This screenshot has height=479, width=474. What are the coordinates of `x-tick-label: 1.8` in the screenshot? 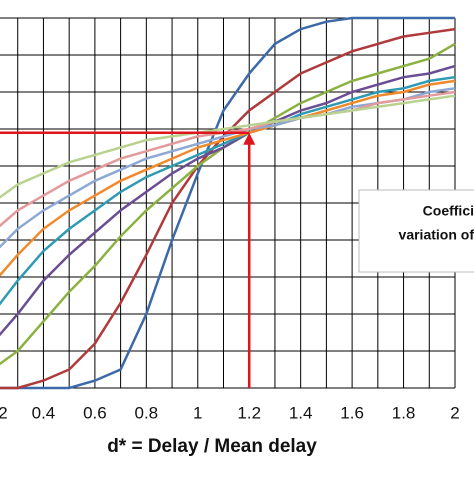 It's located at (404, 412).